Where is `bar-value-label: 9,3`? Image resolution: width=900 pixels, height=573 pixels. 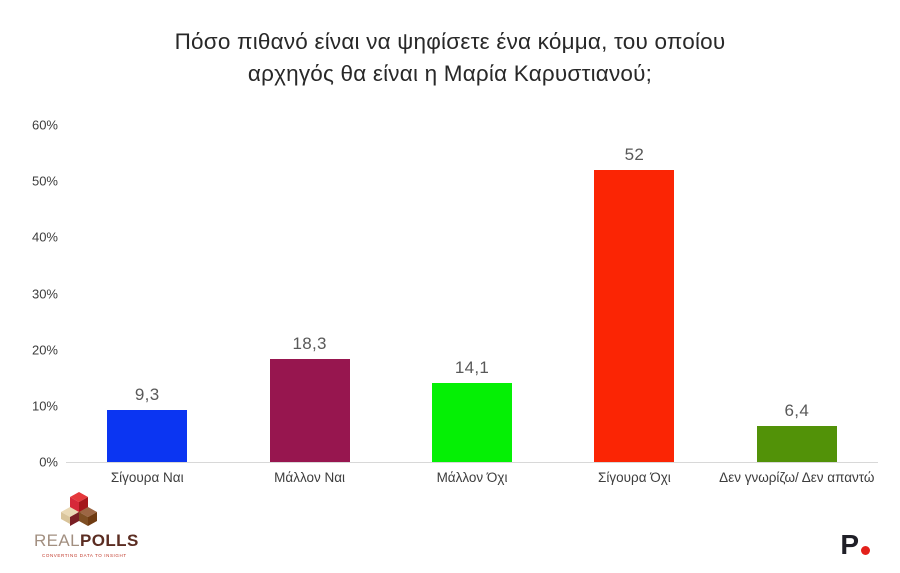
bar-value-label: 9,3 is located at coordinates (147, 394).